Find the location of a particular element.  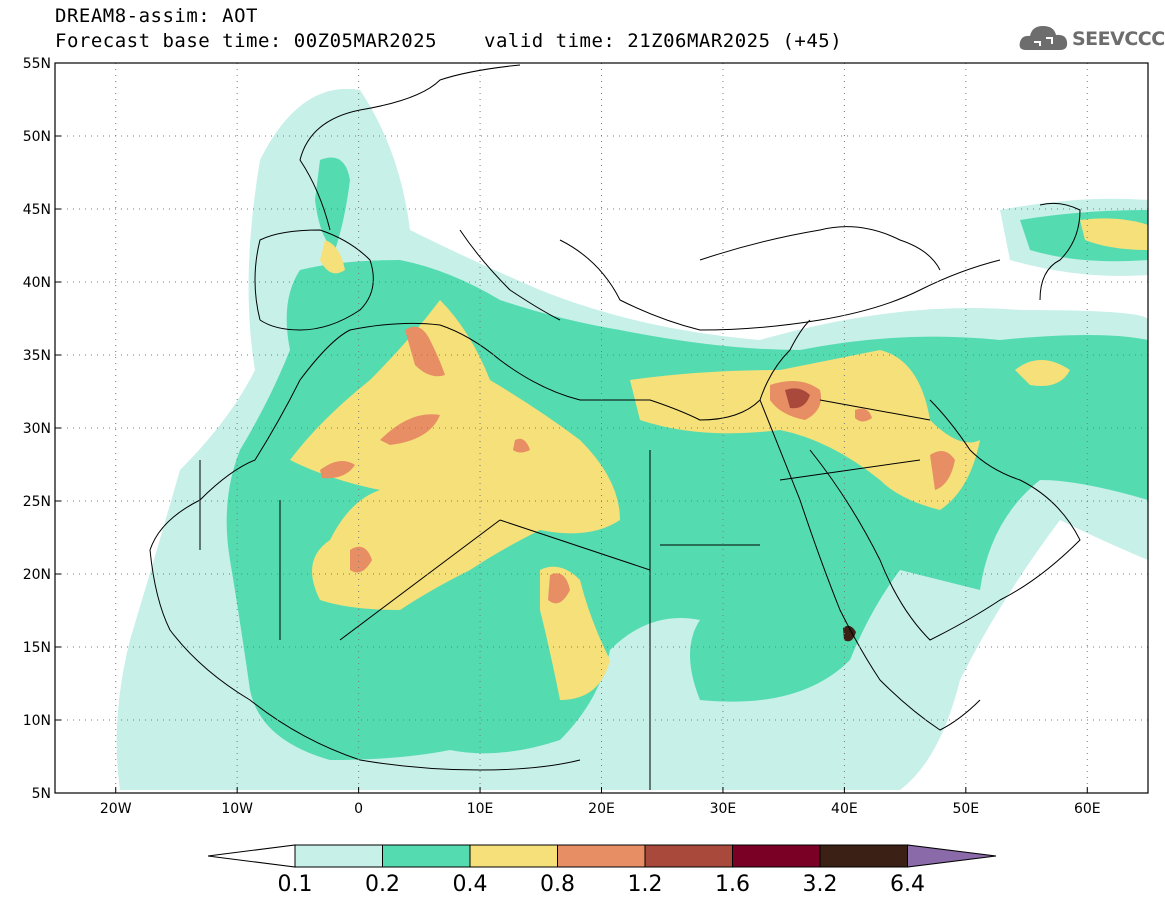

colorbar-label: 3.2 is located at coordinates (820, 884).